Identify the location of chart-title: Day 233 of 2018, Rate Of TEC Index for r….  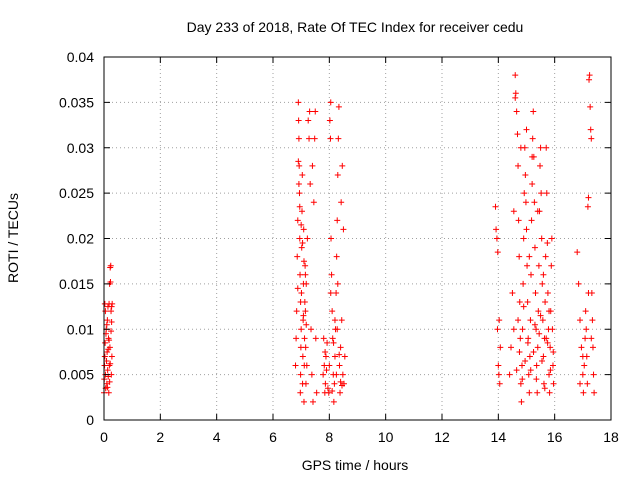
(355, 27).